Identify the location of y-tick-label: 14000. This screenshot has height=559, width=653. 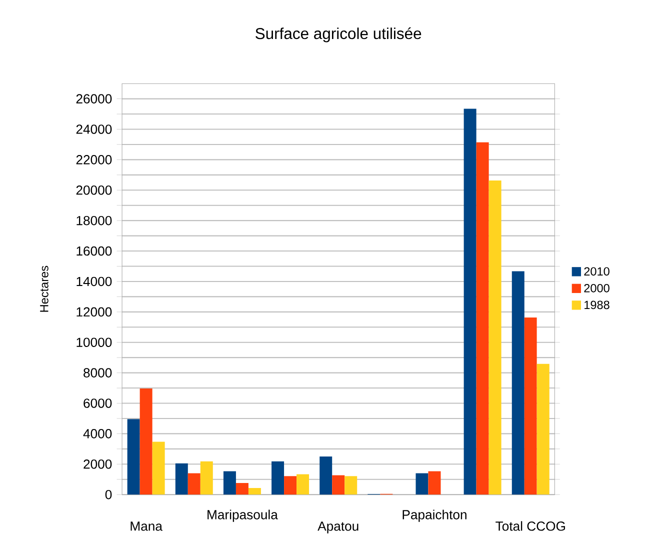
(94, 281).